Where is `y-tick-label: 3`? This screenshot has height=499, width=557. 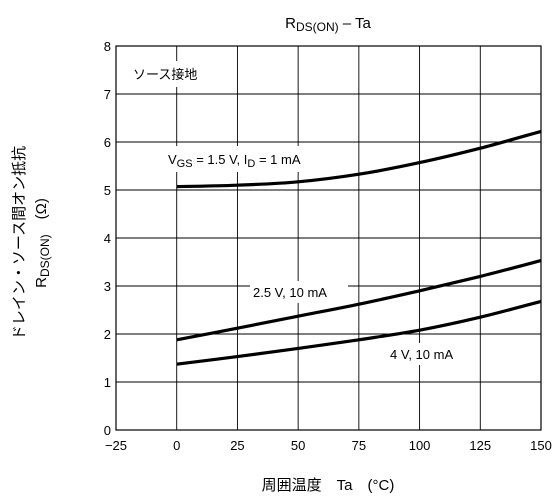
y-tick-label: 3 is located at coordinates (107, 286).